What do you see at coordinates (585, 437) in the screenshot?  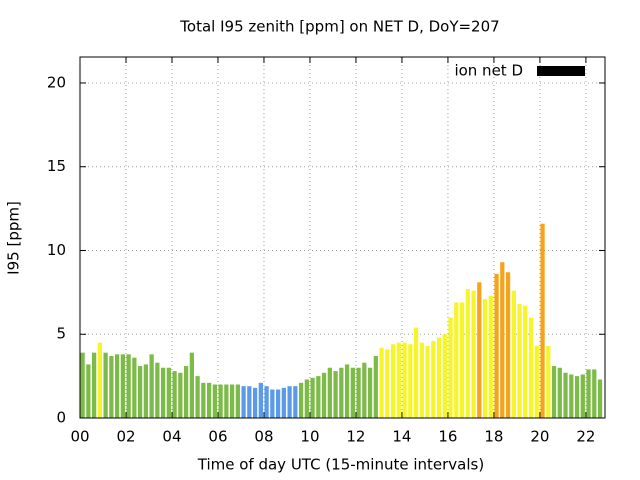 I see `x-tick-label: 22` at bounding box center [585, 437].